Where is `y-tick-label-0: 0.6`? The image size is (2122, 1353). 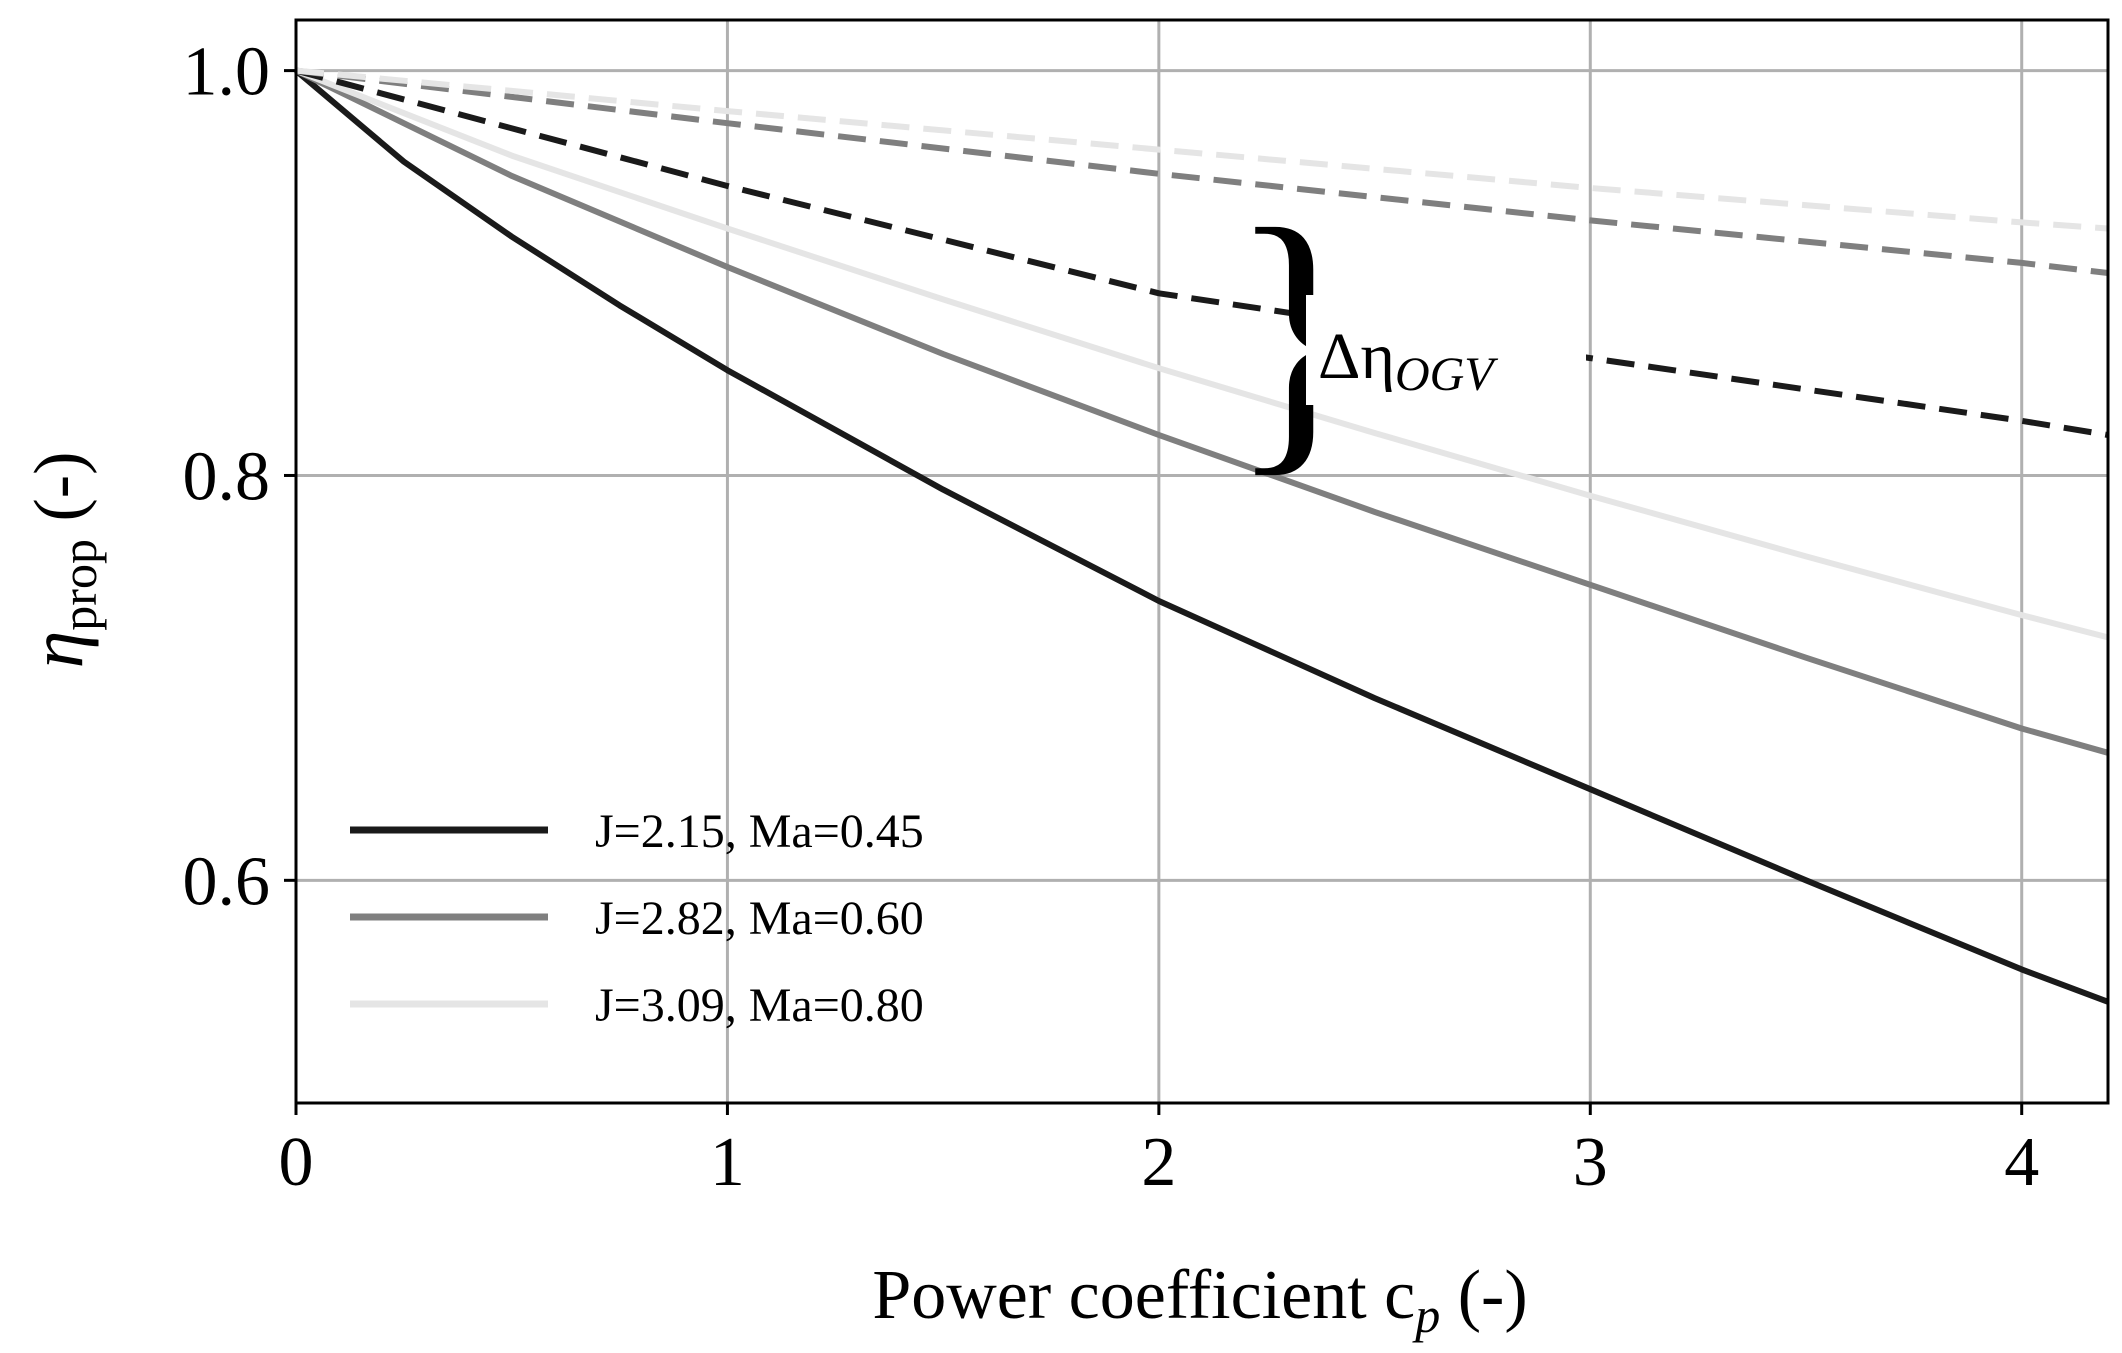 y-tick-label-0: 0.6 is located at coordinates (227, 881).